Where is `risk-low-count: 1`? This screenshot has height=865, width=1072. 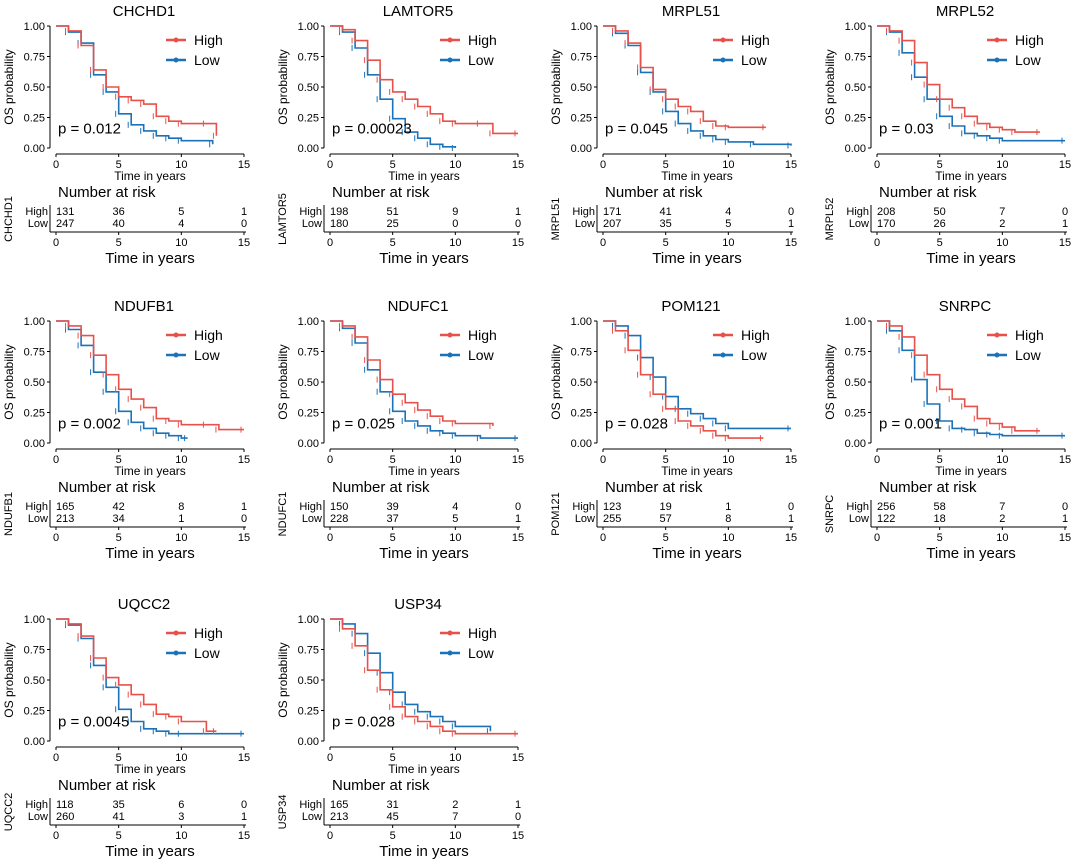 risk-low-count: 1 is located at coordinates (244, 817).